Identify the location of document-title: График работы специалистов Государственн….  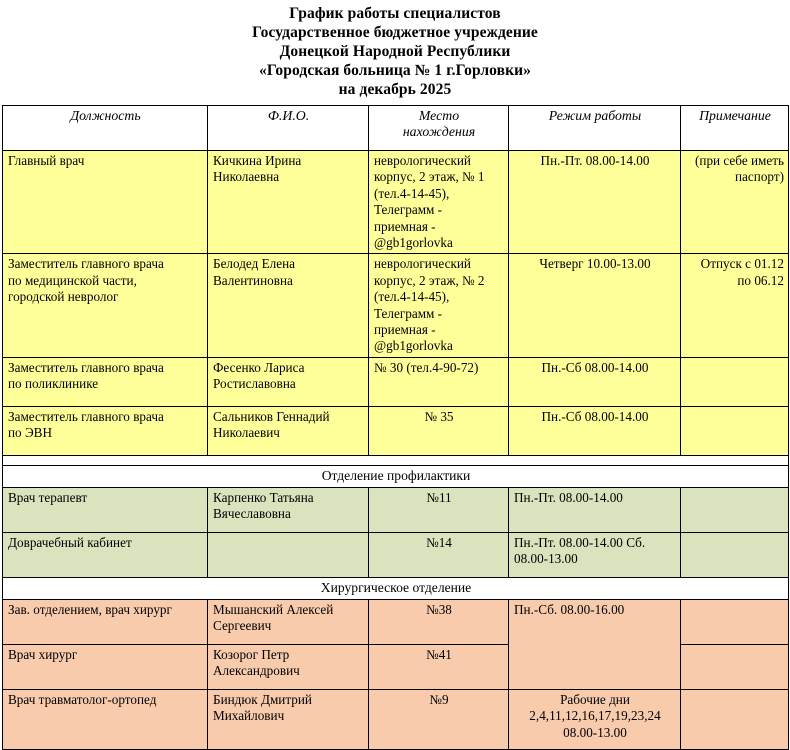
(395, 49).